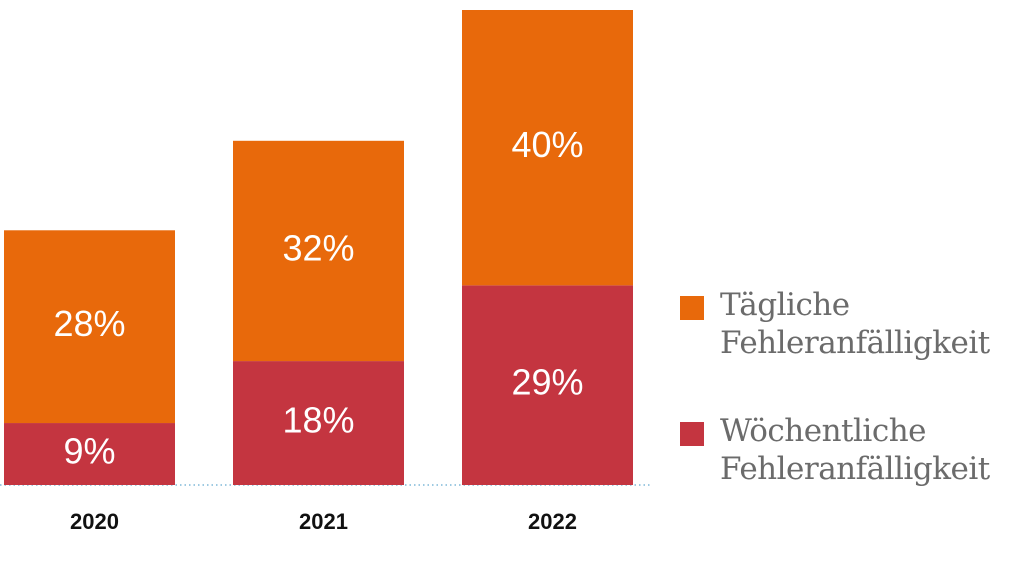  Describe the element at coordinates (855, 324) in the screenshot. I see `legend-label: Tägliche Fehleranfälligkeit` at that location.